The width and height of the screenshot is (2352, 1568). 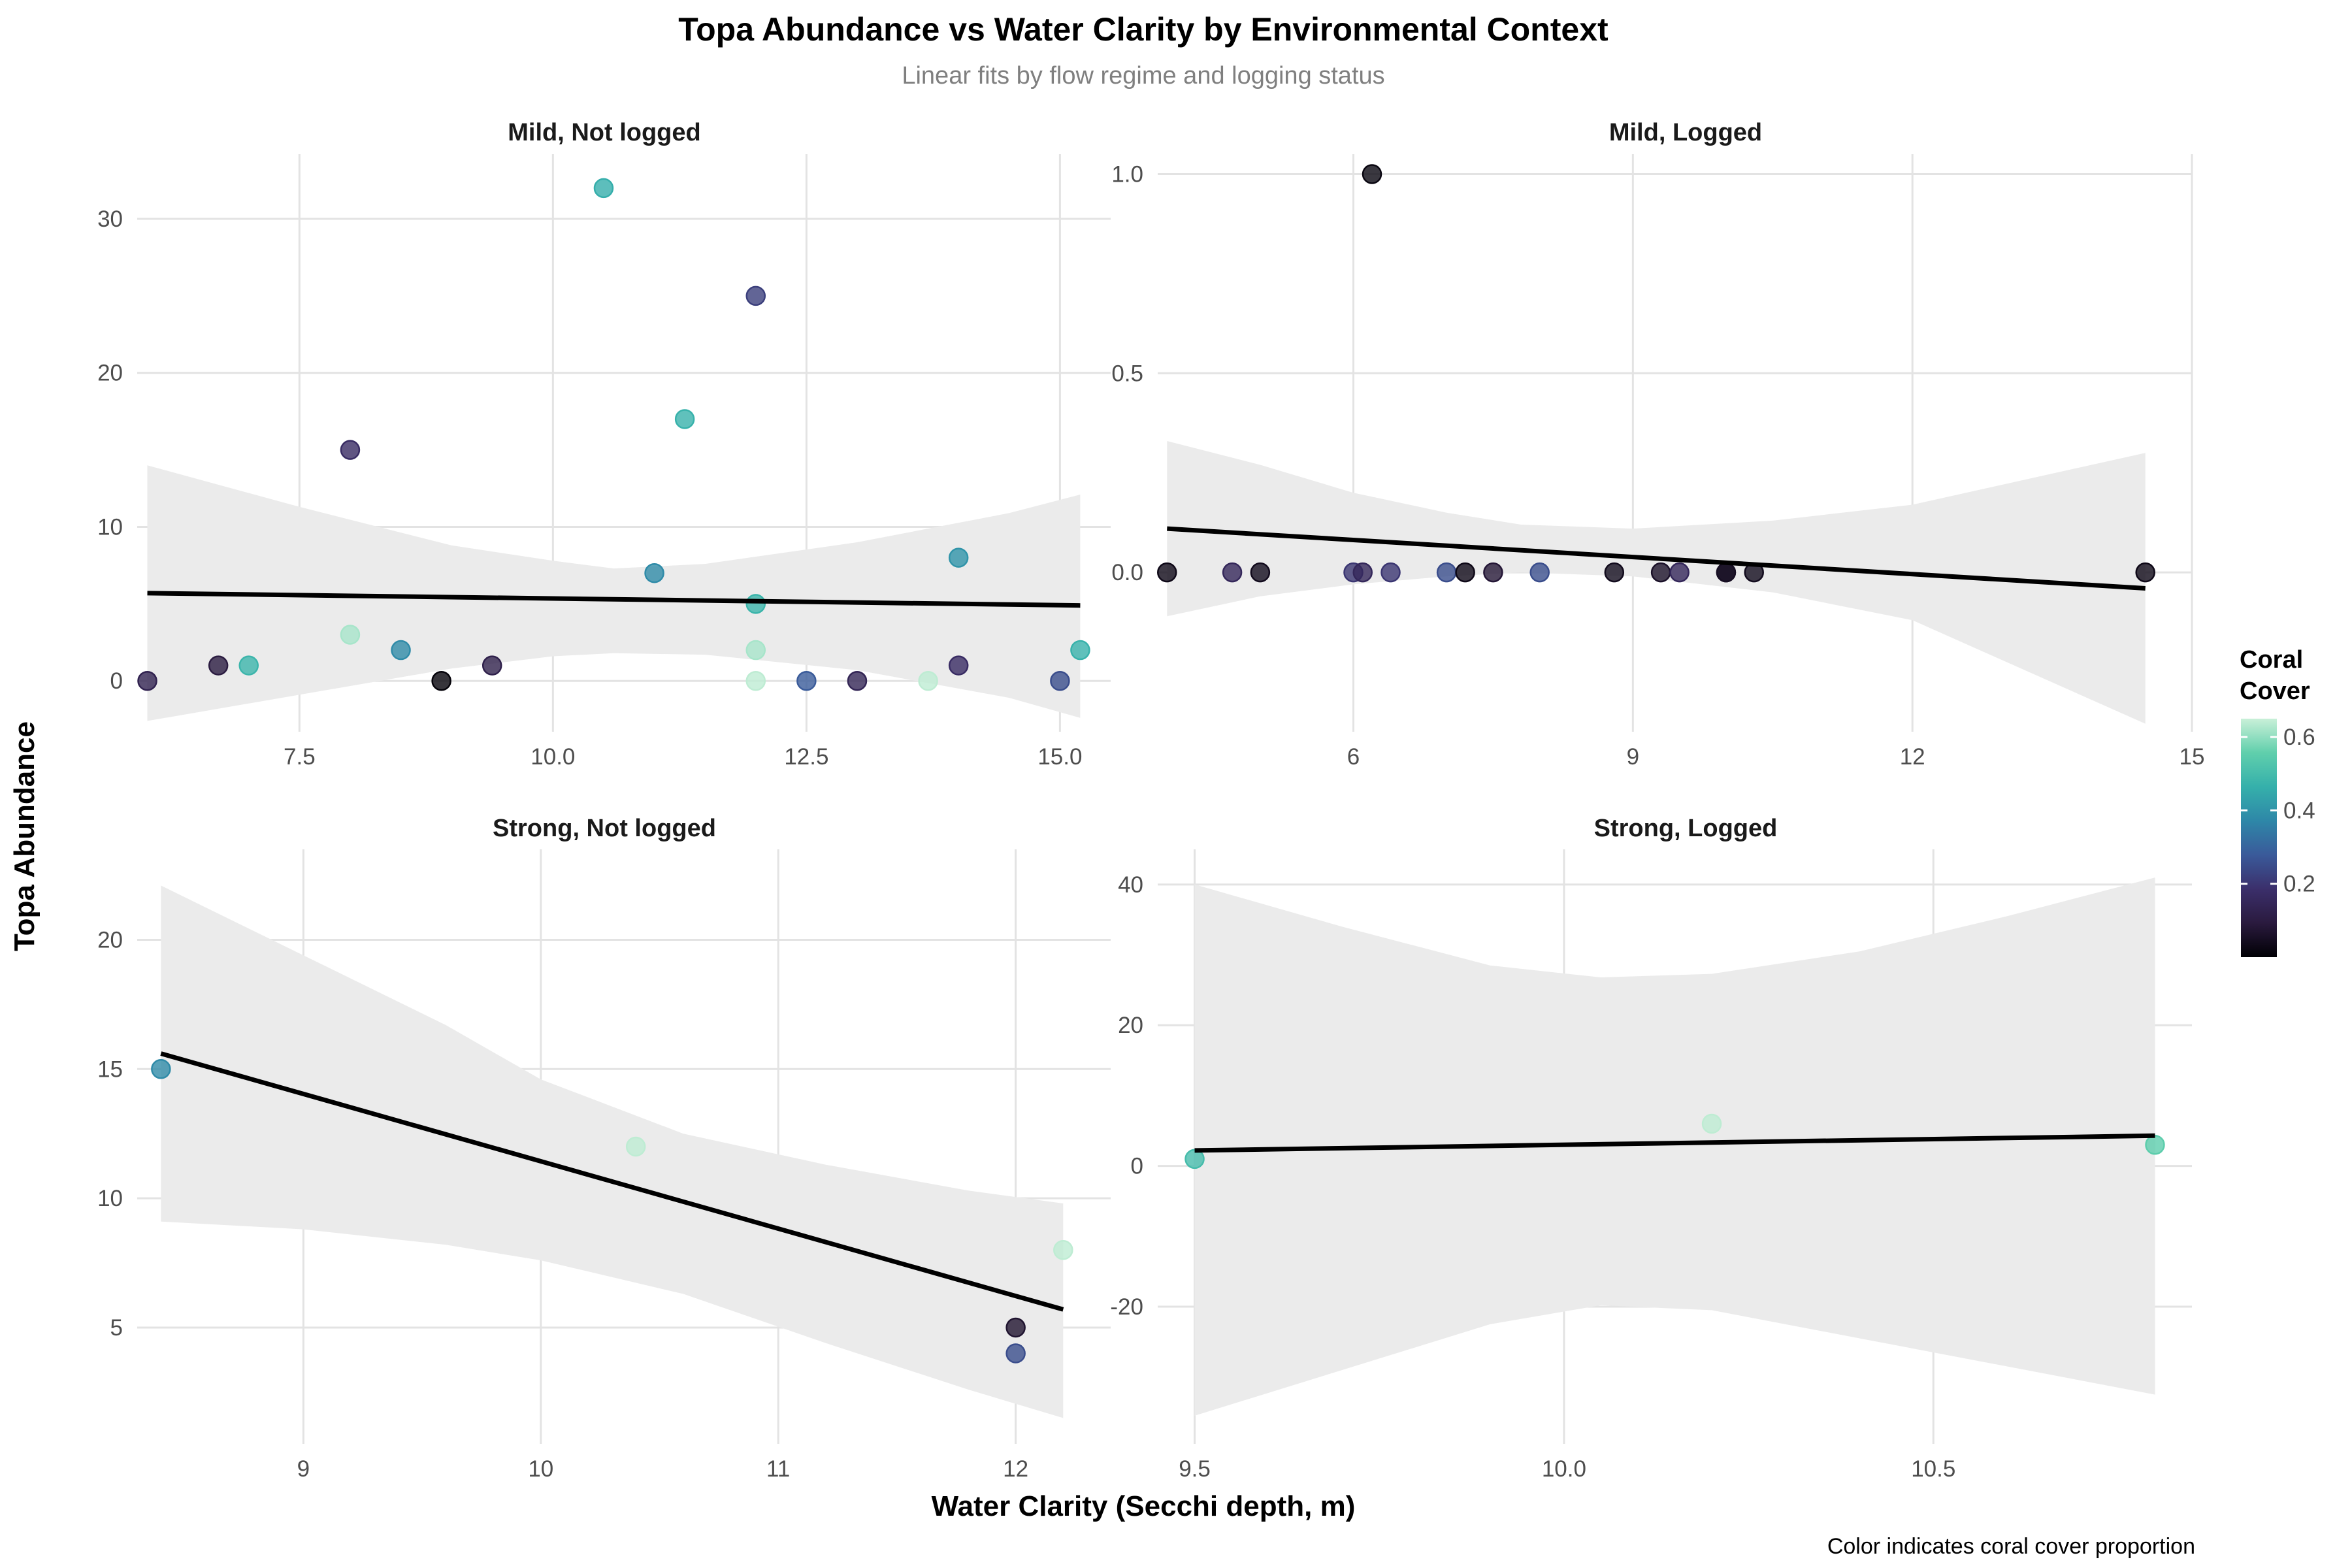 I want to click on legend-tick-label: 0.4, so click(x=2299, y=810).